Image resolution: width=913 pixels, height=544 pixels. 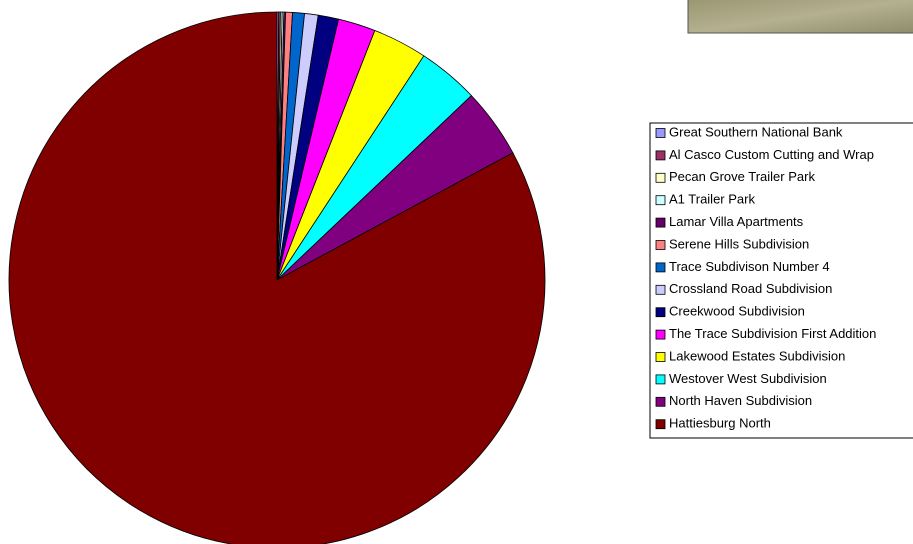 I want to click on legend-label: Trace Subdivison Number 4, so click(x=749, y=266).